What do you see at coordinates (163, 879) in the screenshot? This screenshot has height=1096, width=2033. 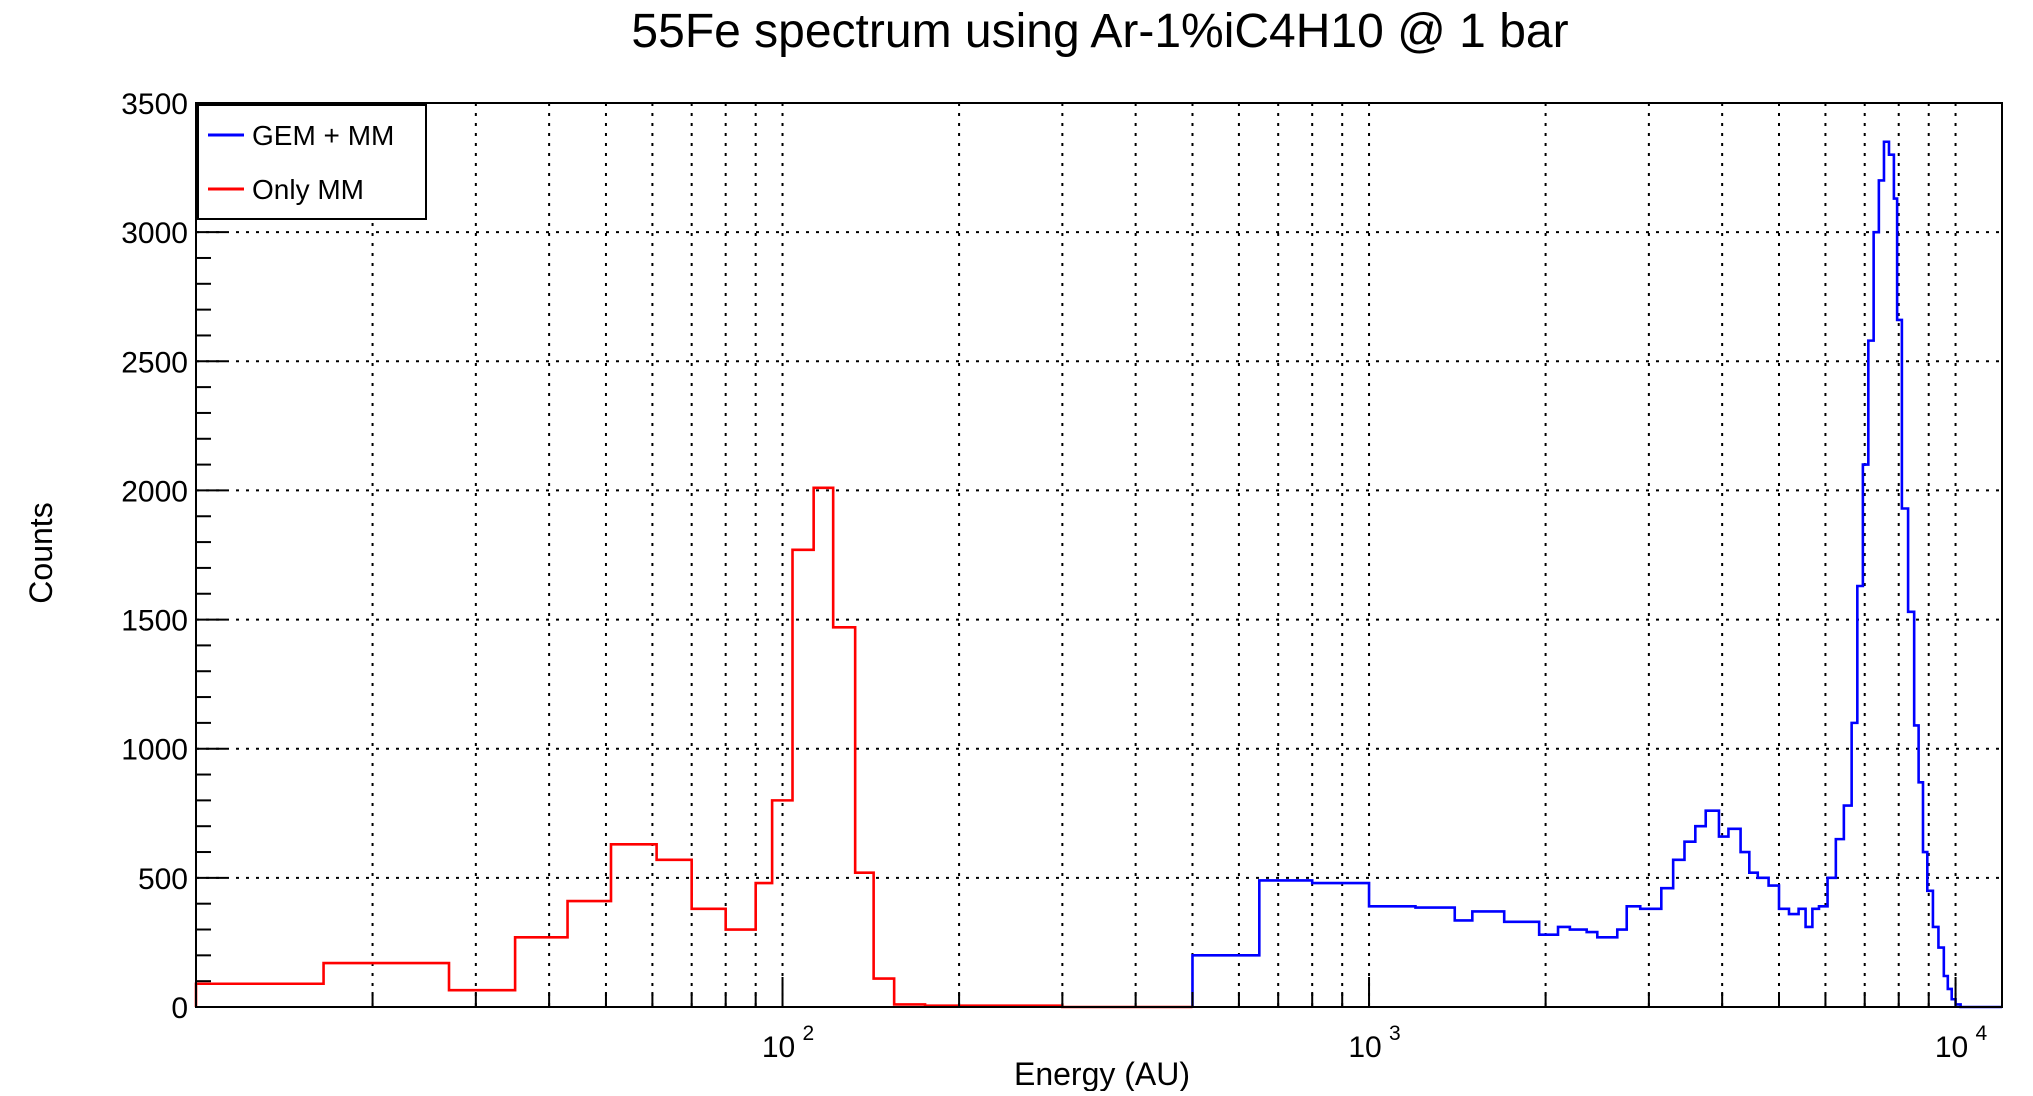 I see `y-tick-label: 500` at bounding box center [163, 879].